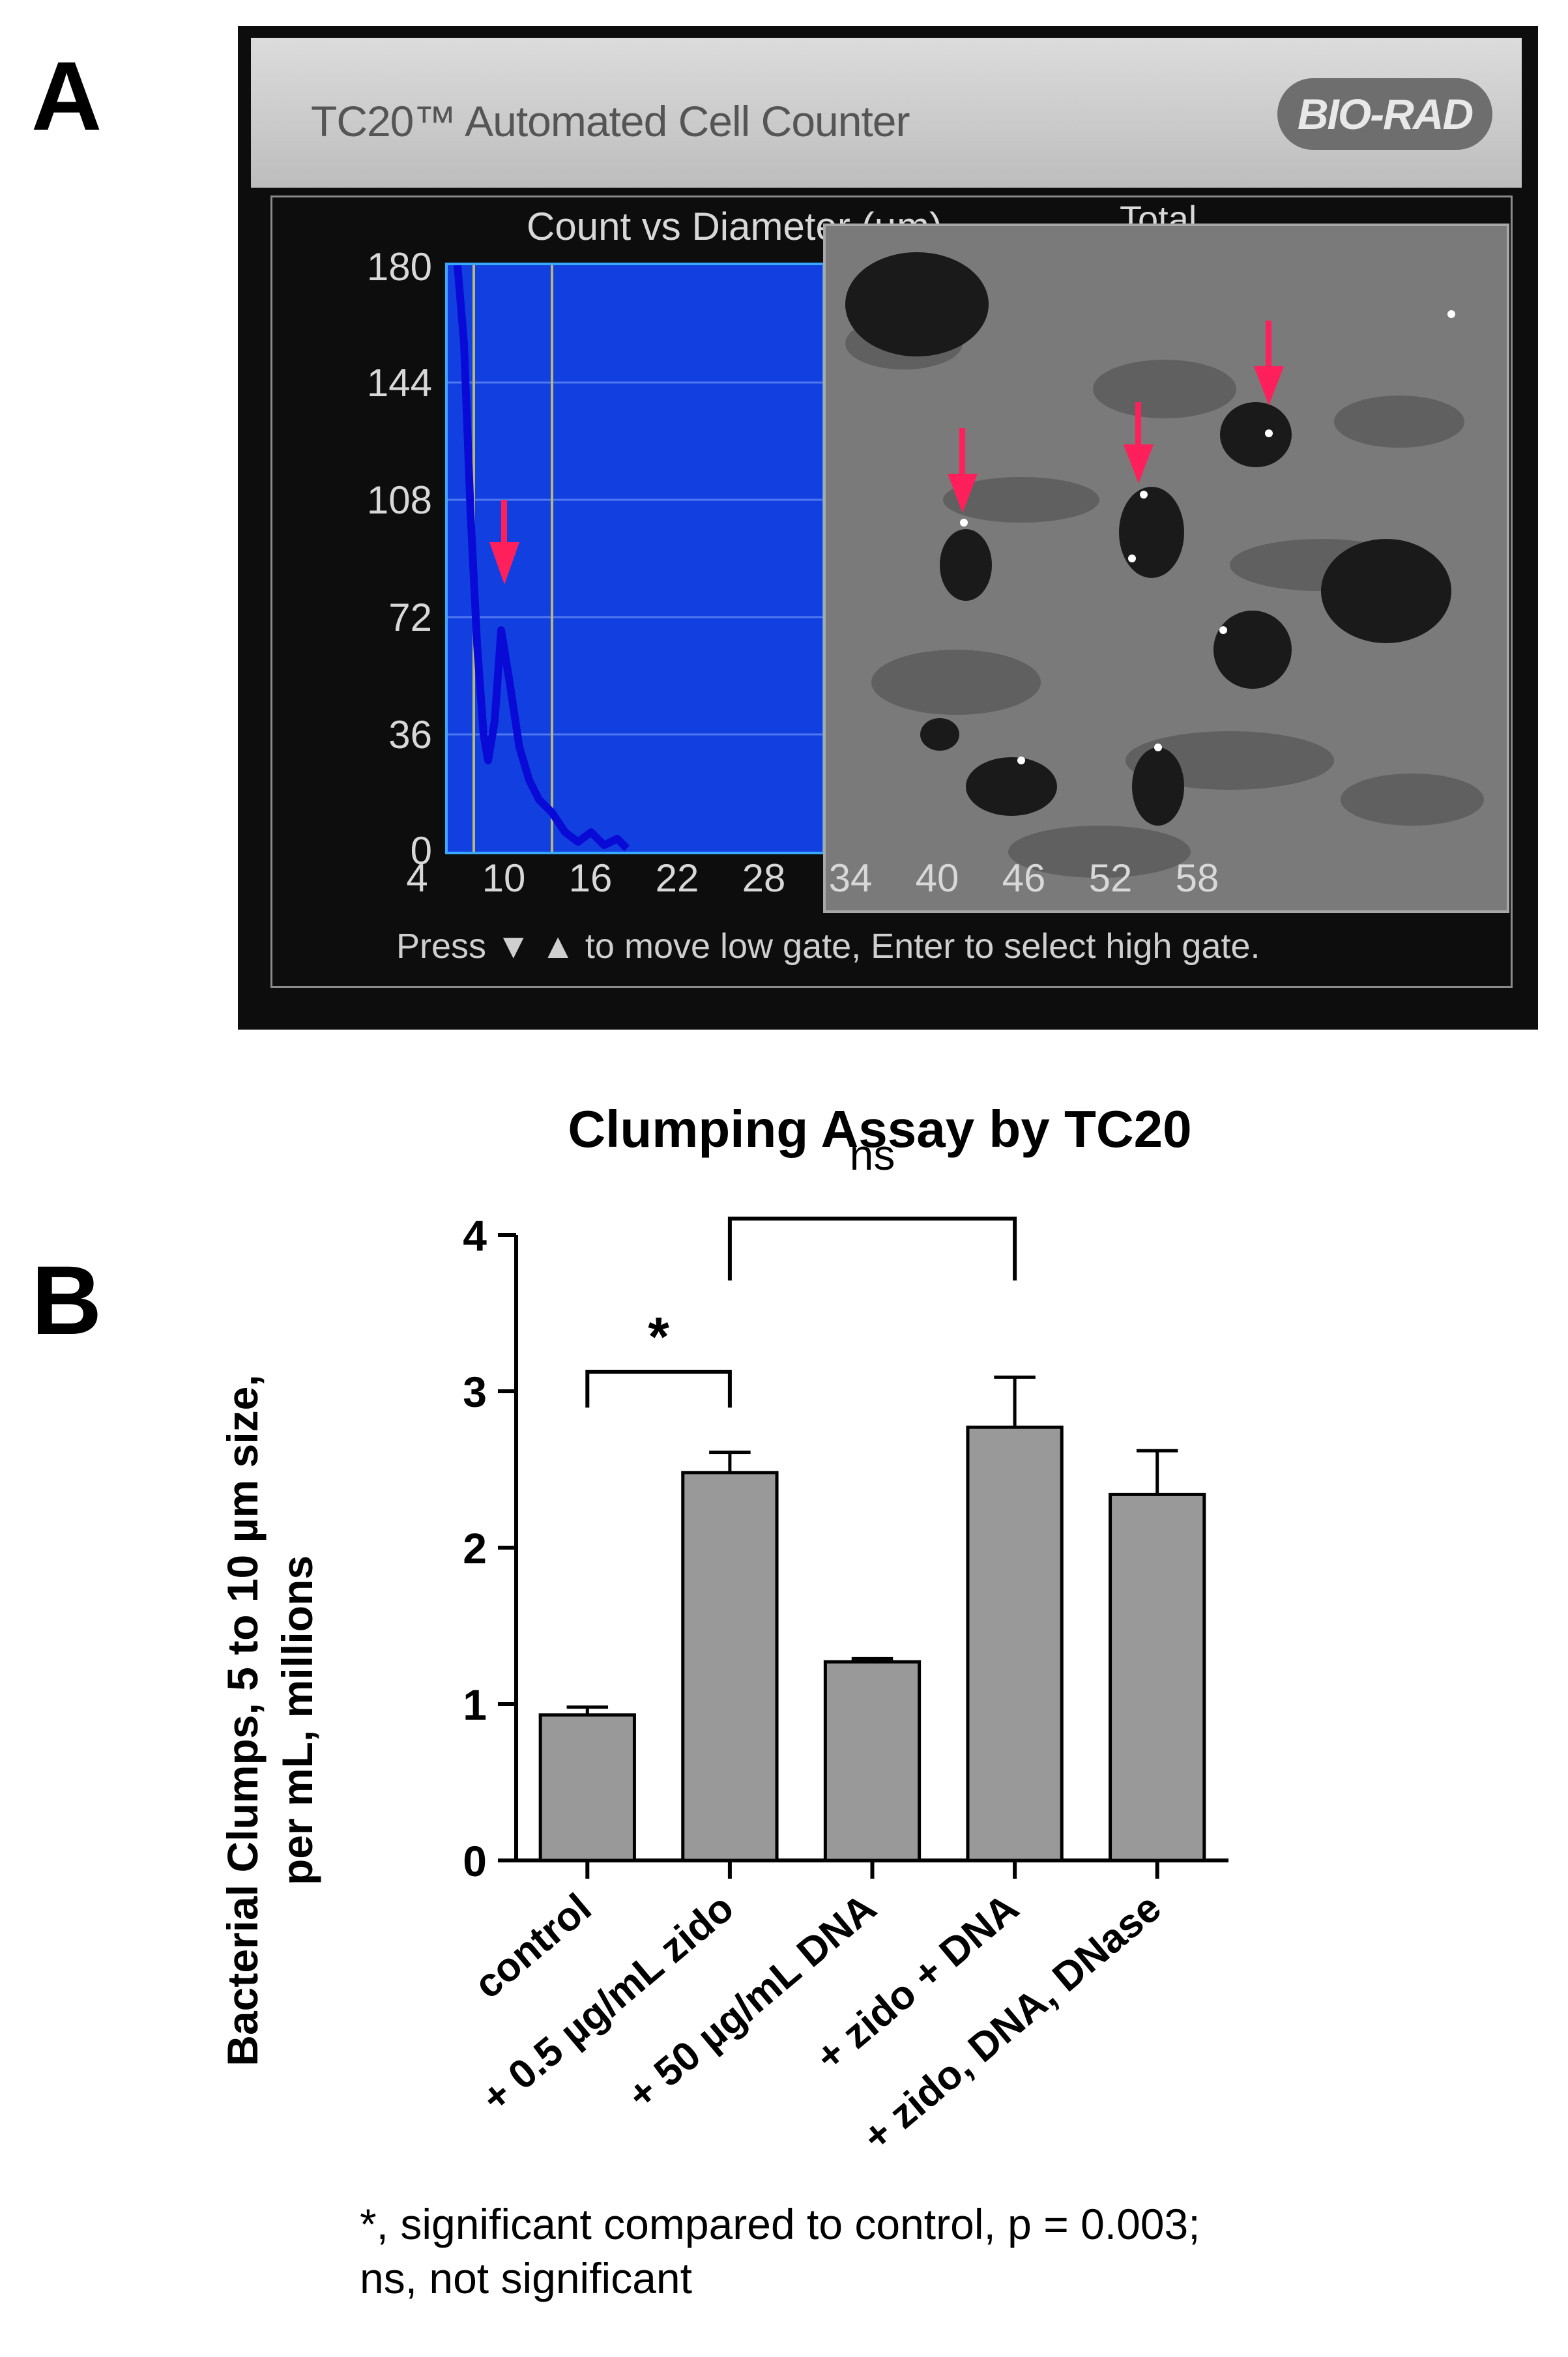 This screenshot has height=2357, width=1568. I want to click on significance-label: ns, so click(872, 1155).